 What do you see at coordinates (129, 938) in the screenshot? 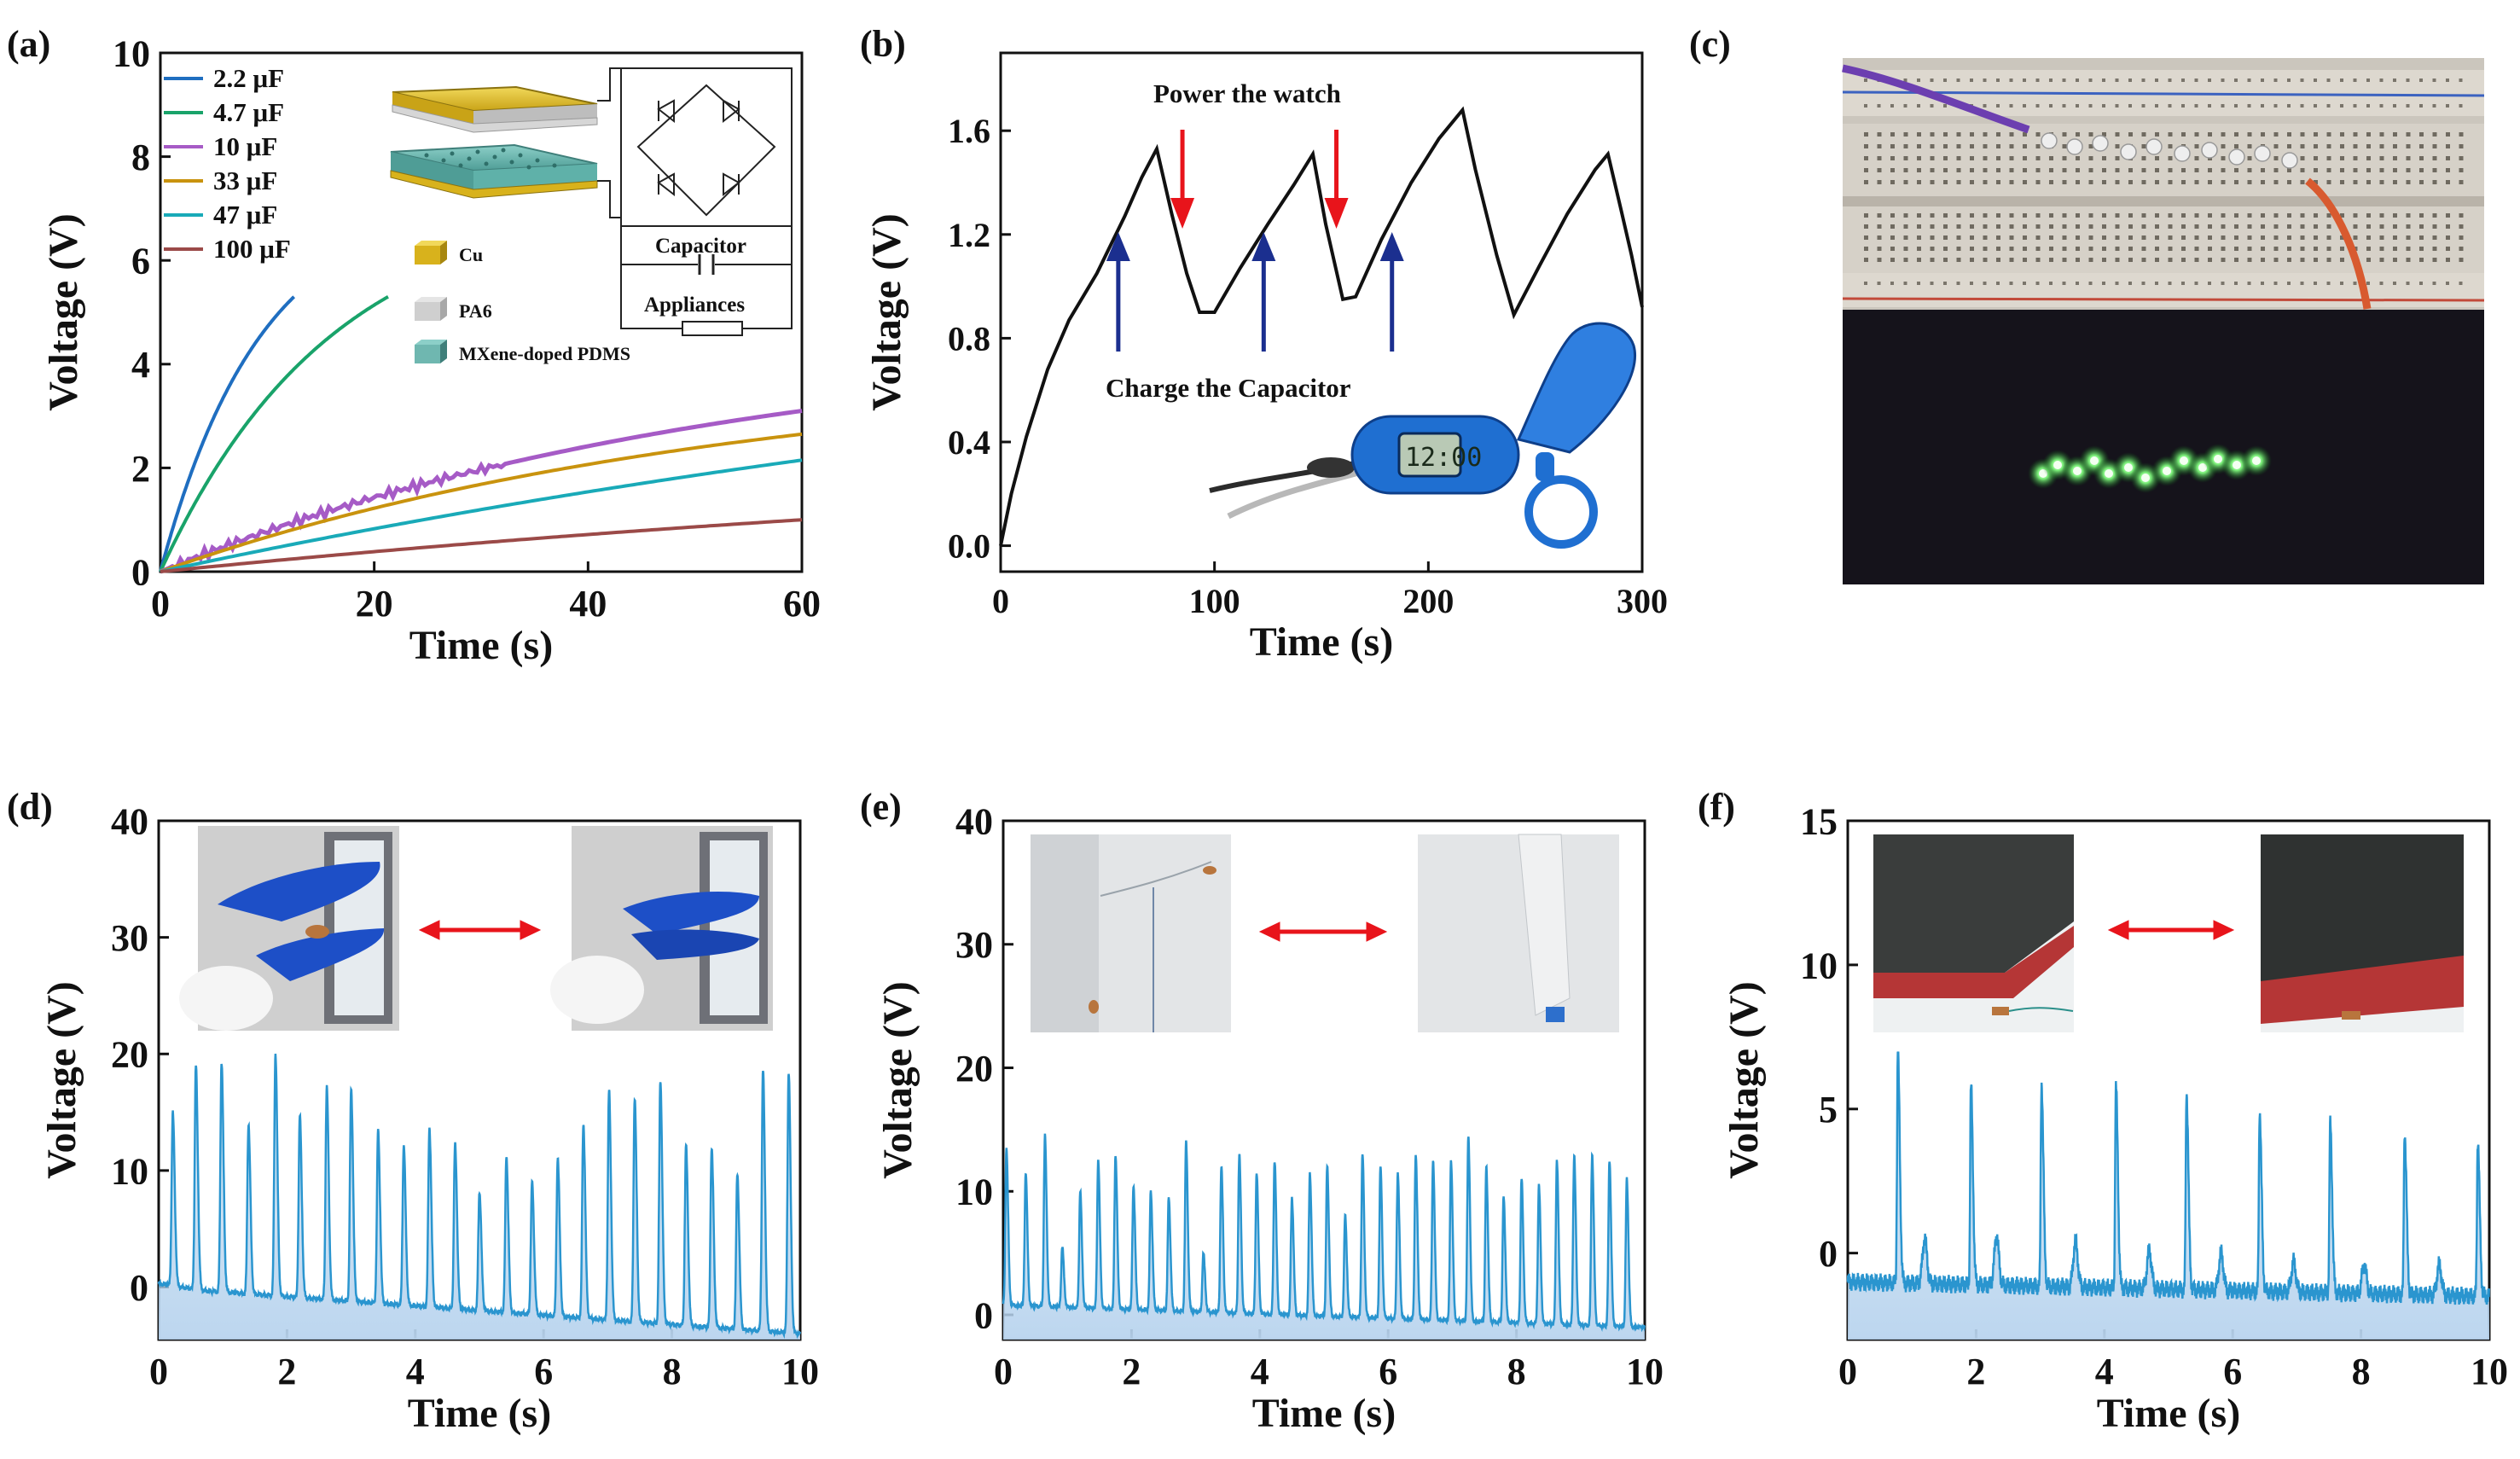
I see `y-tick-label: 30` at bounding box center [129, 938].